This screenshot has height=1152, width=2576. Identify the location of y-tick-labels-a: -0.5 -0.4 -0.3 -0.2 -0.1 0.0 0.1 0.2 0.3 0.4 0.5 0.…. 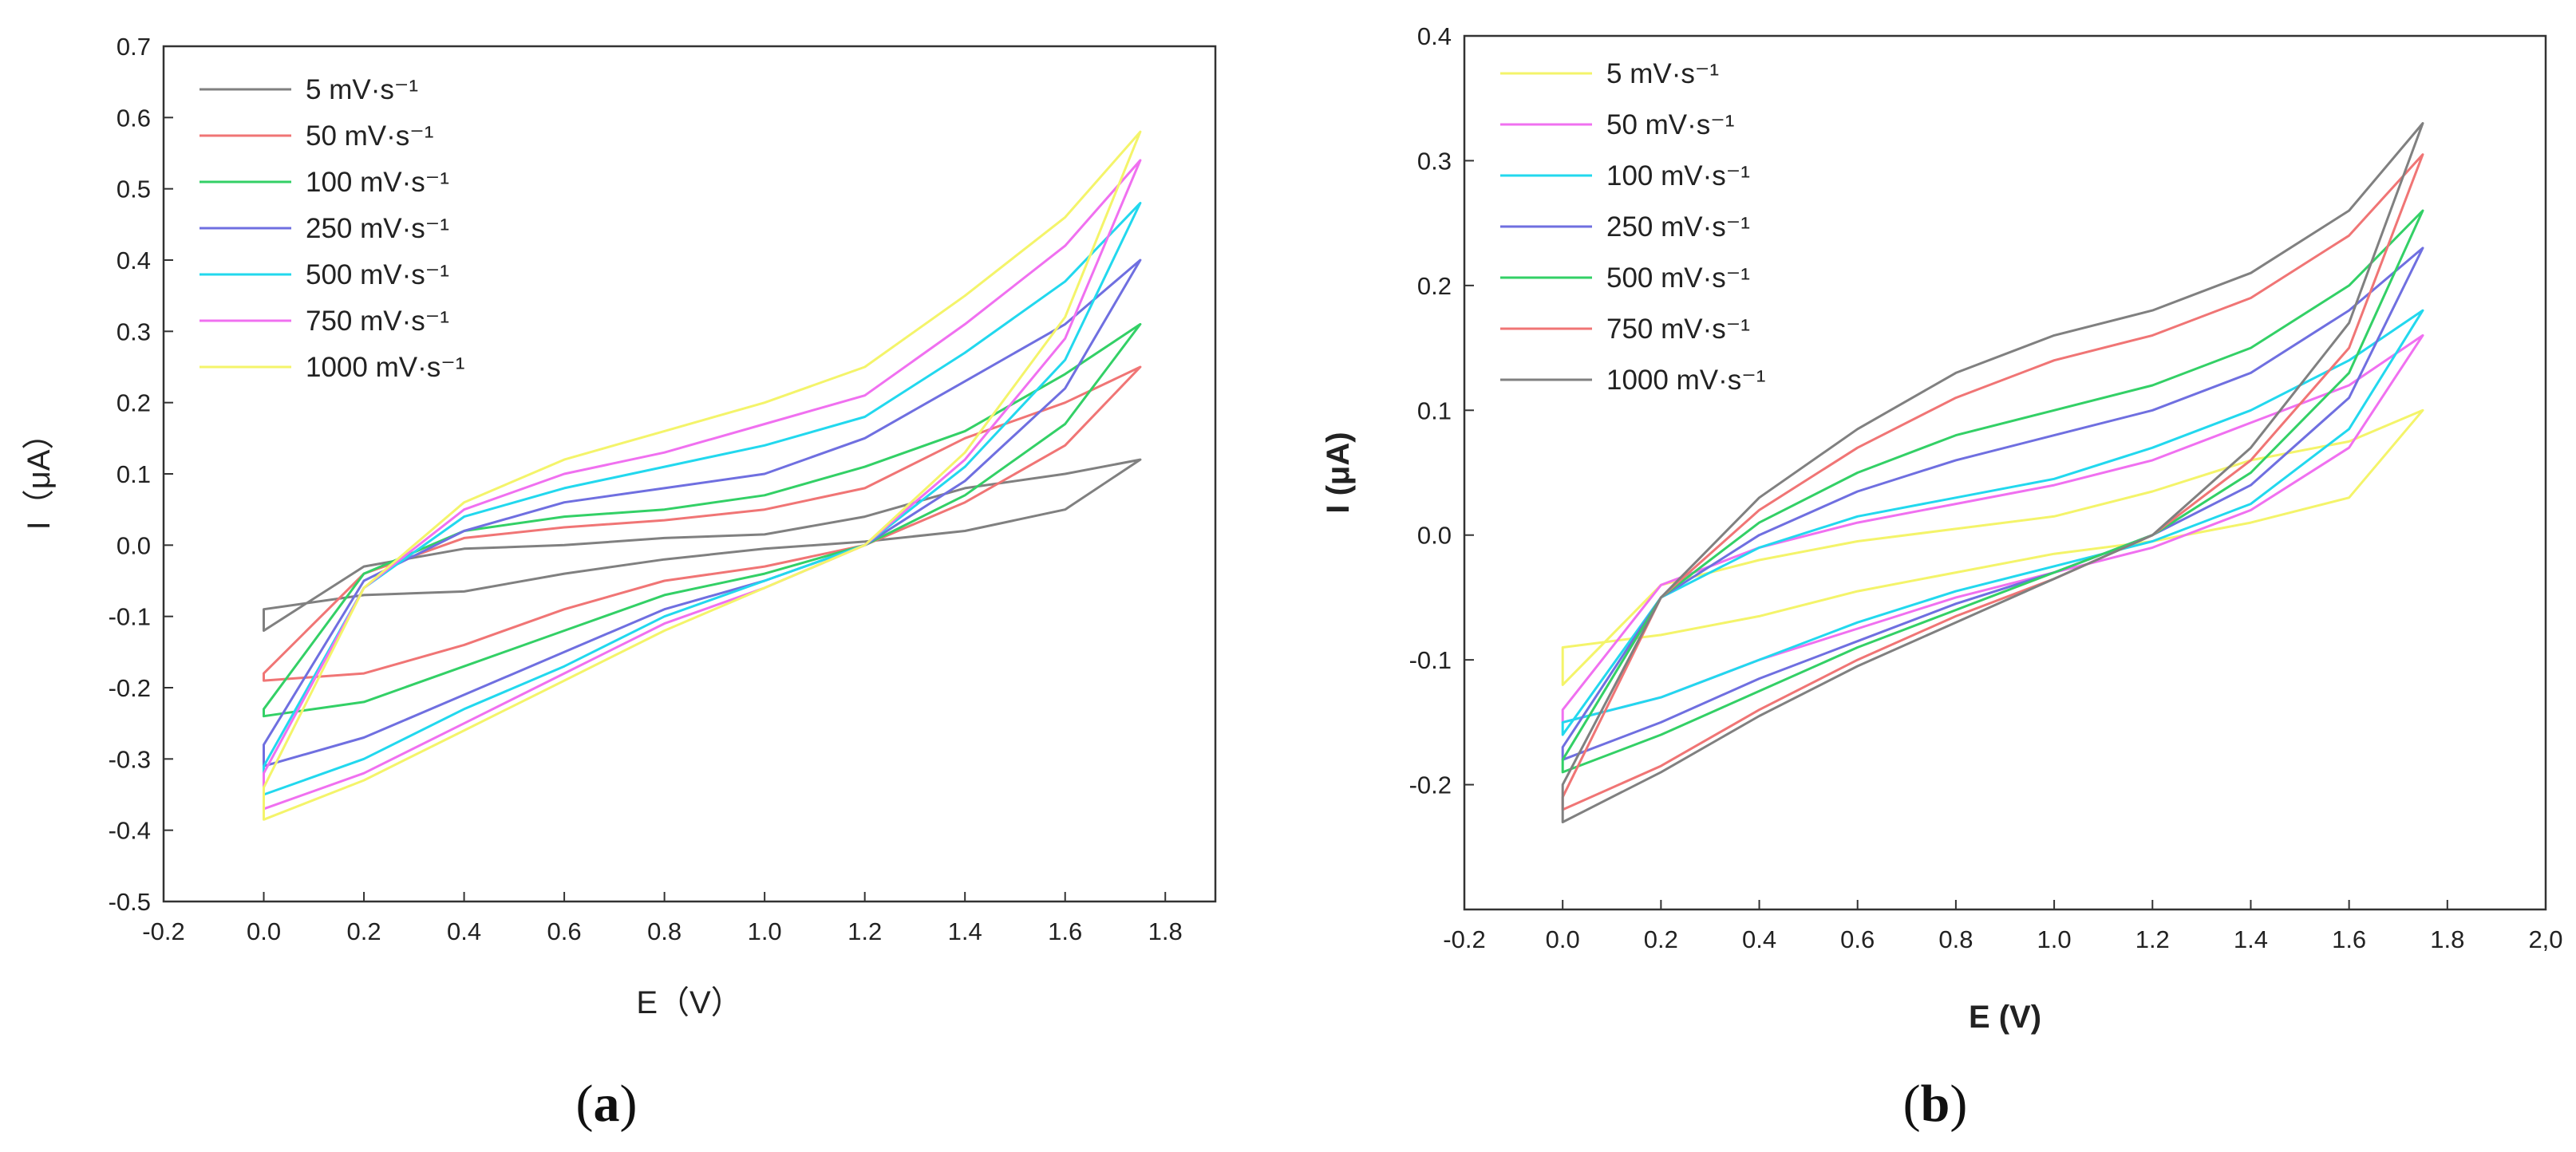
(130, 475).